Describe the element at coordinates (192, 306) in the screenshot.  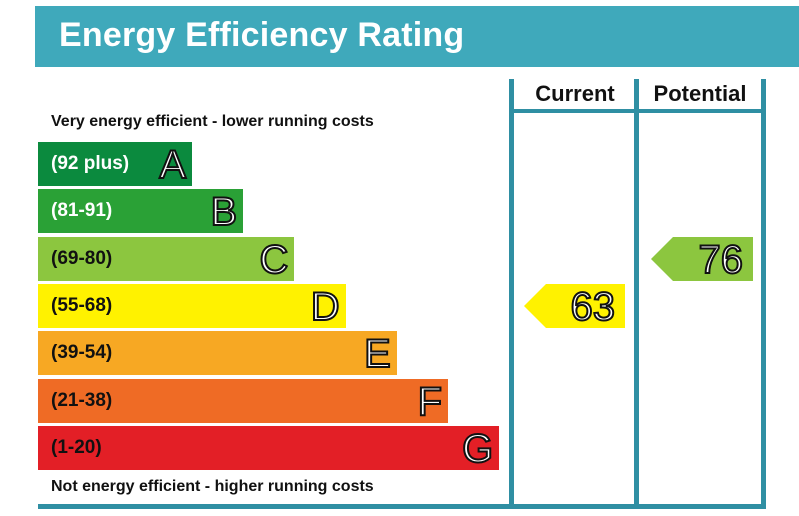
I see `band-d: (55-68) D` at that location.